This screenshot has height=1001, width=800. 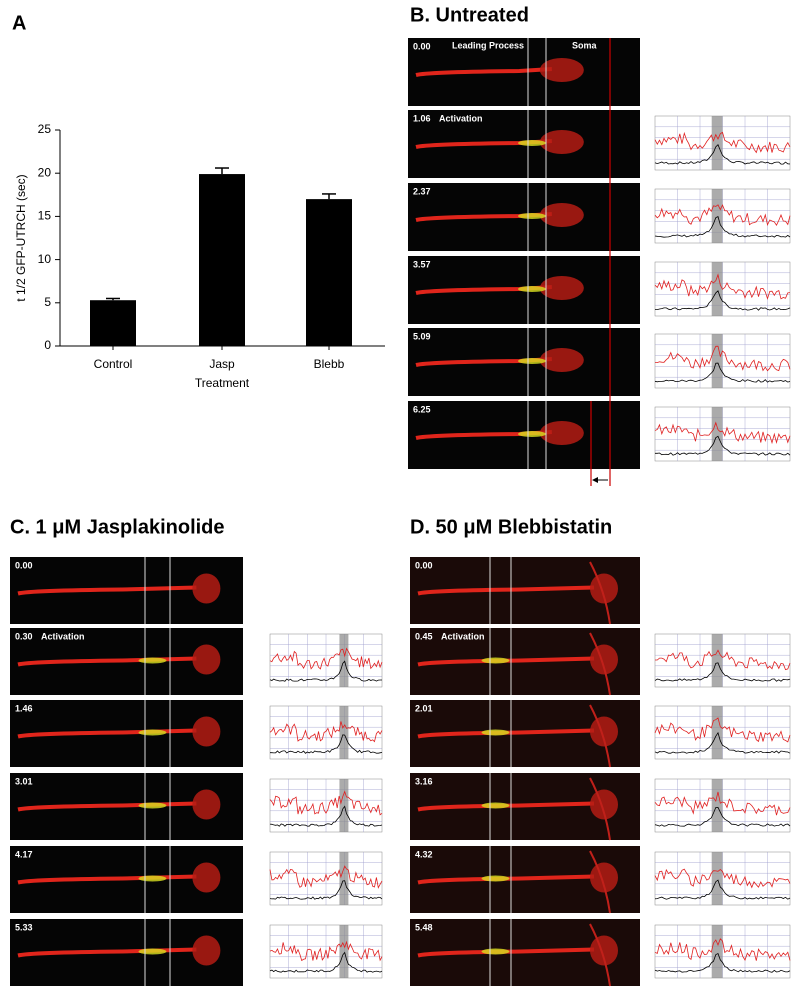 I want to click on time-stamp: 3.16, so click(x=424, y=781).